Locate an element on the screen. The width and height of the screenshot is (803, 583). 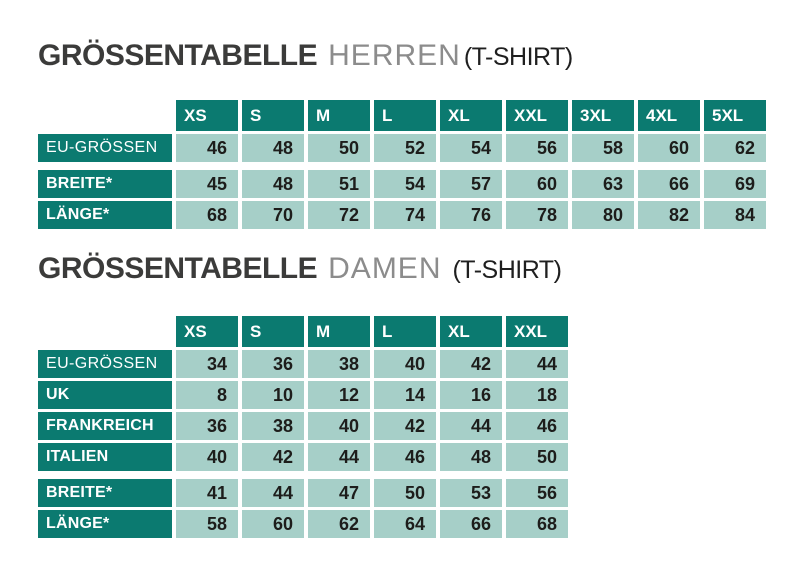
size-value: 18 is located at coordinates (537, 395).